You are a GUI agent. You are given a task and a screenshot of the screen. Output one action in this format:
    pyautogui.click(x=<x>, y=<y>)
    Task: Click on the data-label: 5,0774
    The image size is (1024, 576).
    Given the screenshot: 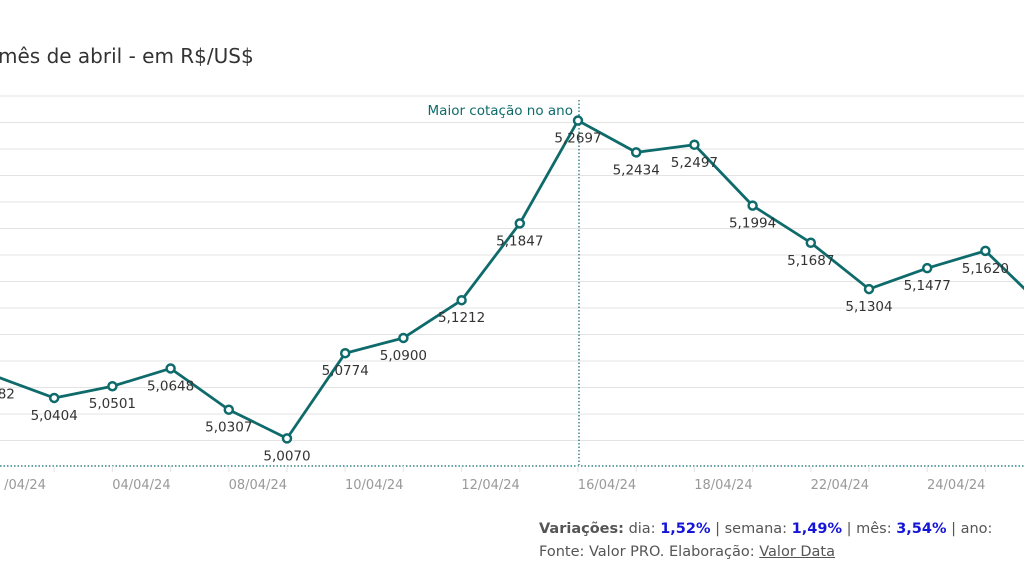 What is the action you would take?
    pyautogui.click(x=345, y=371)
    